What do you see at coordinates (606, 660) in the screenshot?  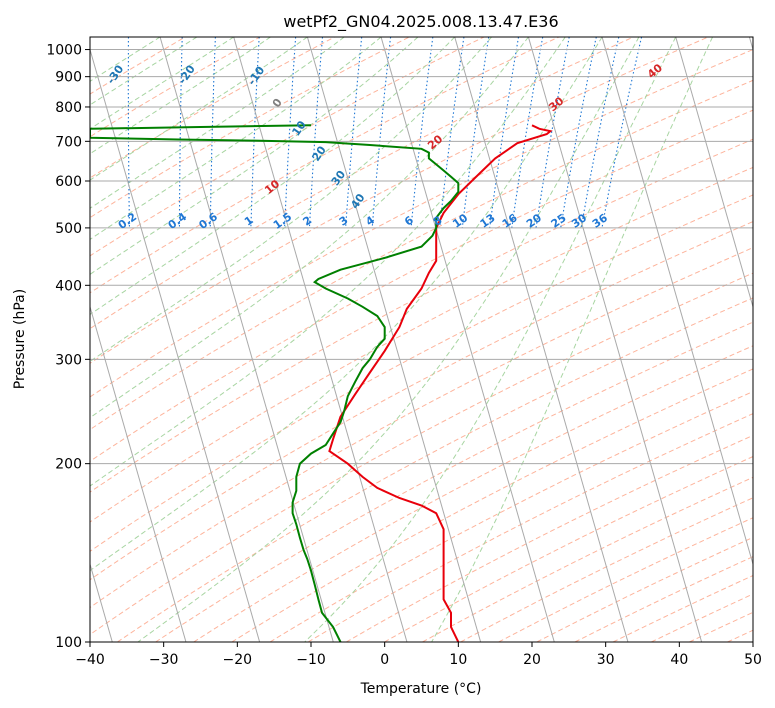 I see `x-tick-label: 30` at bounding box center [606, 660].